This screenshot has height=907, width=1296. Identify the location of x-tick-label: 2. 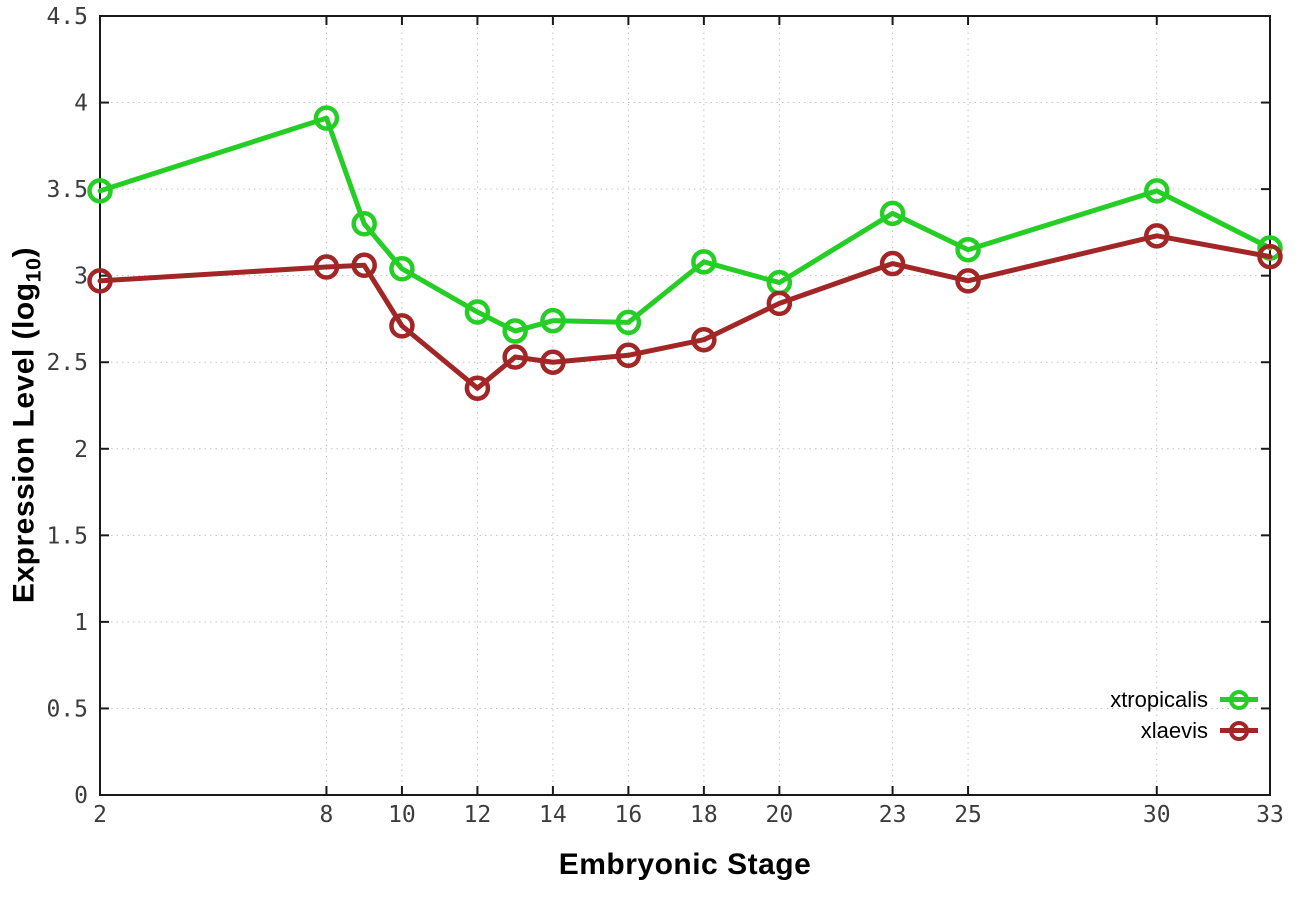
(100, 815).